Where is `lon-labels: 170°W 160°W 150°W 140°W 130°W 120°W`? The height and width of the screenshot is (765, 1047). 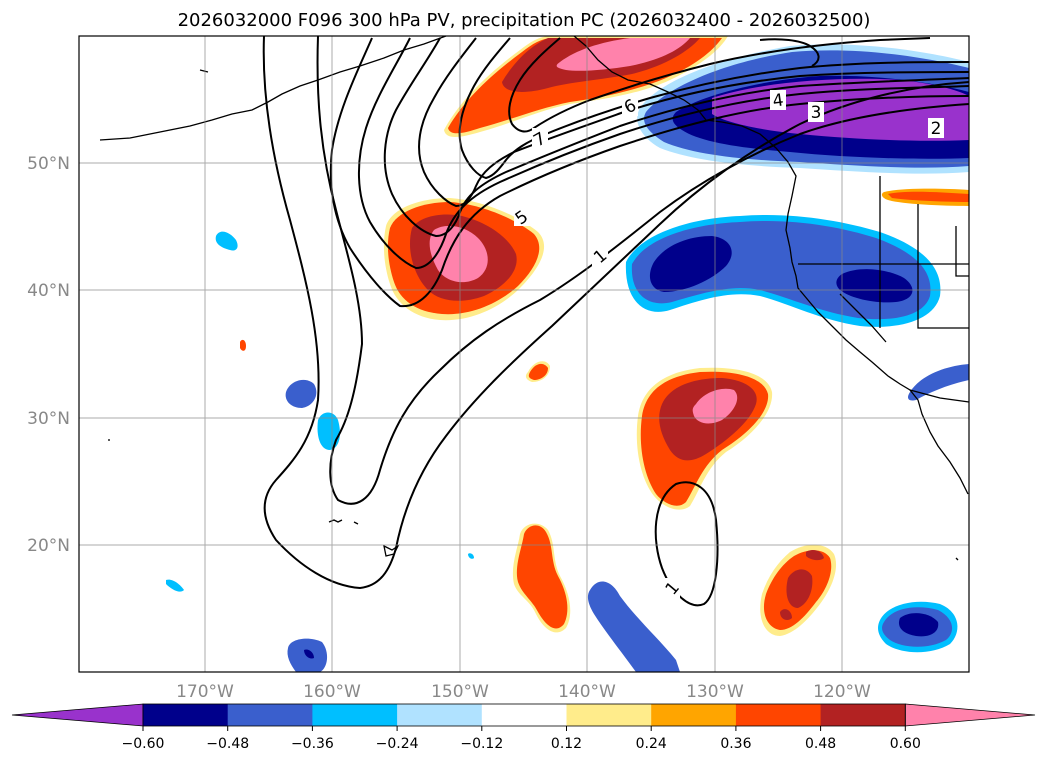 lon-labels: 170°W 160°W 150°W 140°W 130°W 120°W is located at coordinates (523, 692).